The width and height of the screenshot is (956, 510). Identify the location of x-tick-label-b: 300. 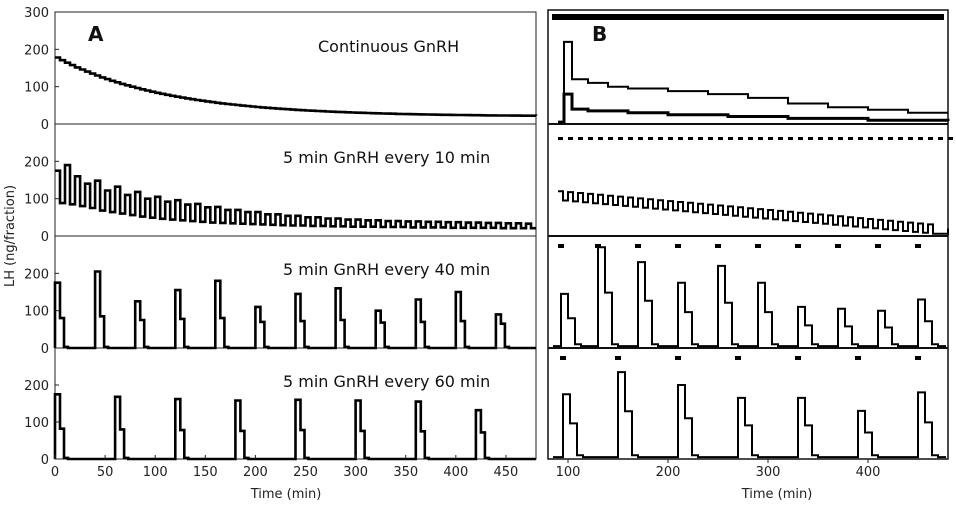
(768, 472).